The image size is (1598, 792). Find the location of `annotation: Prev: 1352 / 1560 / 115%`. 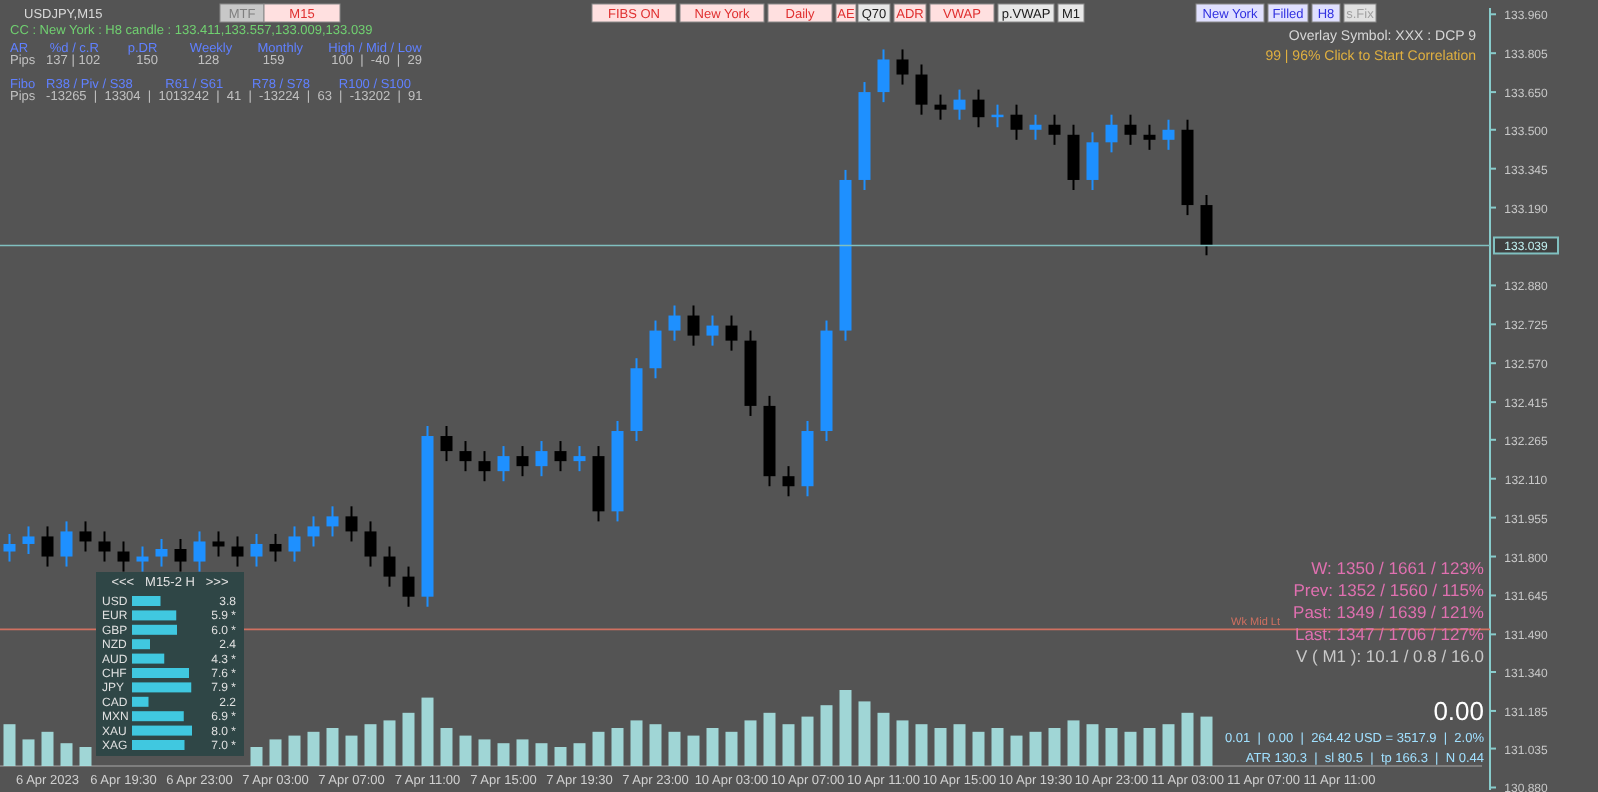

annotation: Prev: 1352 / 1560 / 115% is located at coordinates (1389, 590).